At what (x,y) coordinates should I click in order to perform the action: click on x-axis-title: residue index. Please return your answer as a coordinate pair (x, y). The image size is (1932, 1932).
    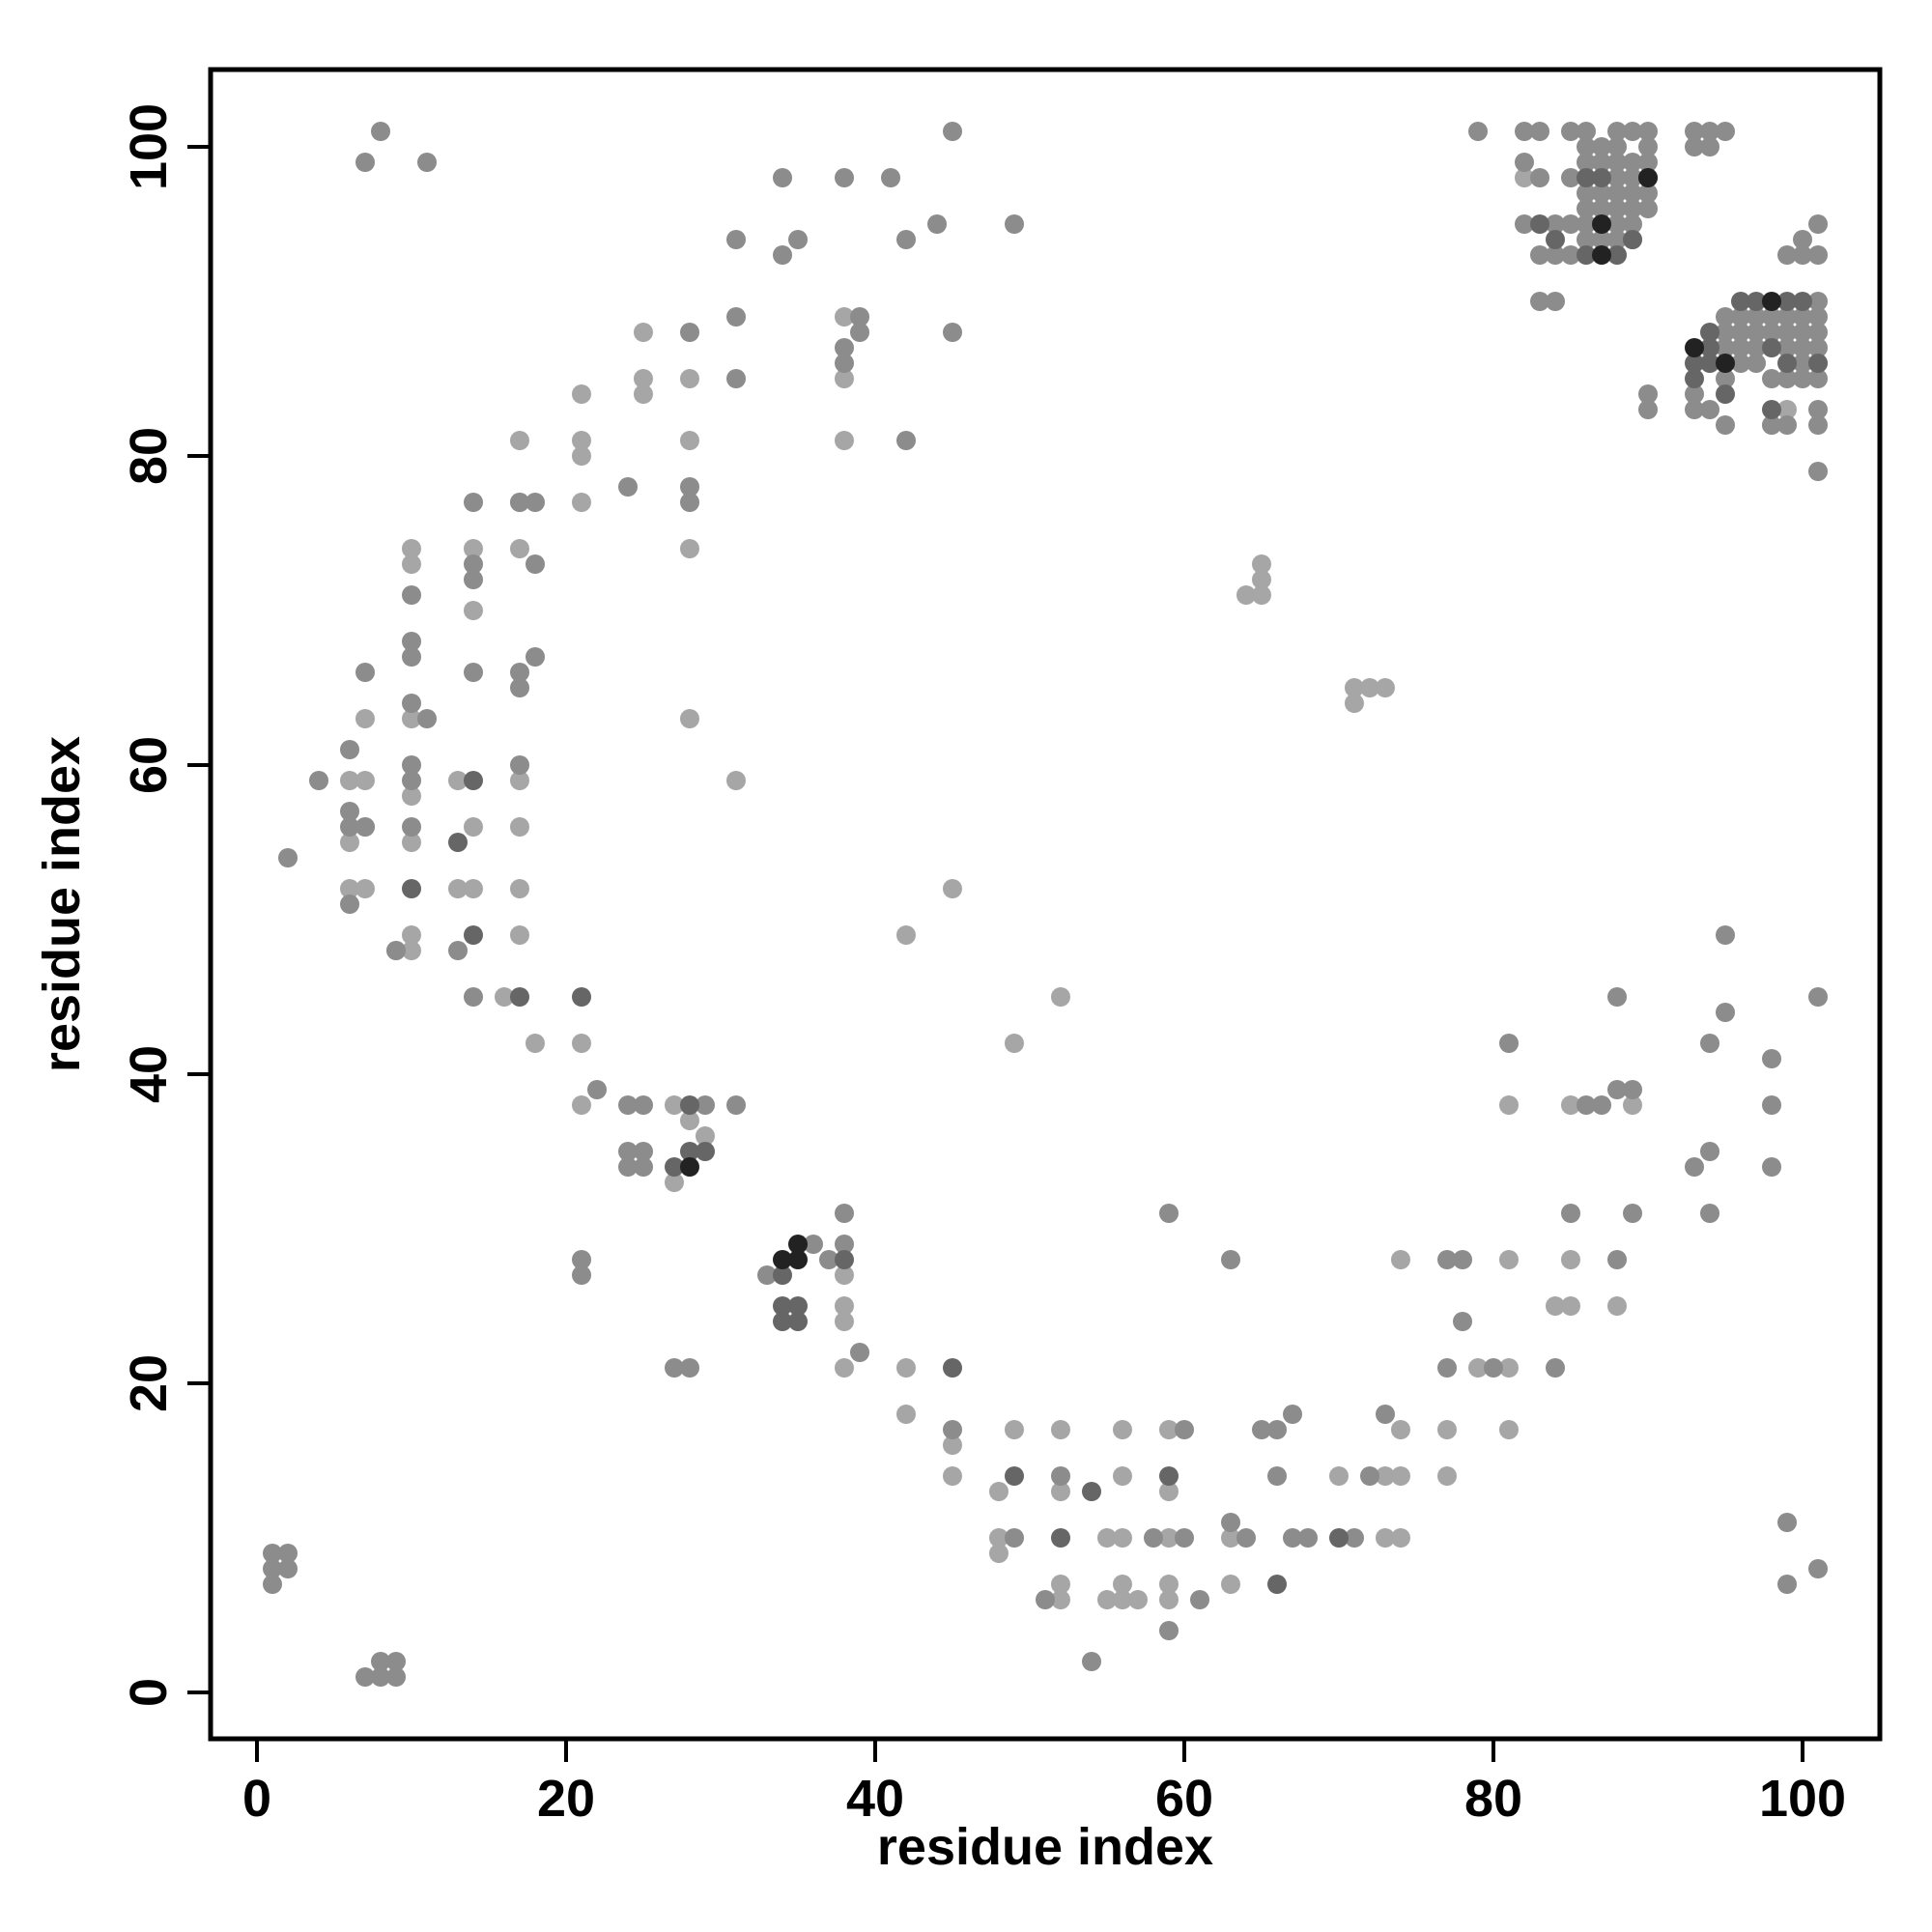
    Looking at the image, I should click on (1045, 1847).